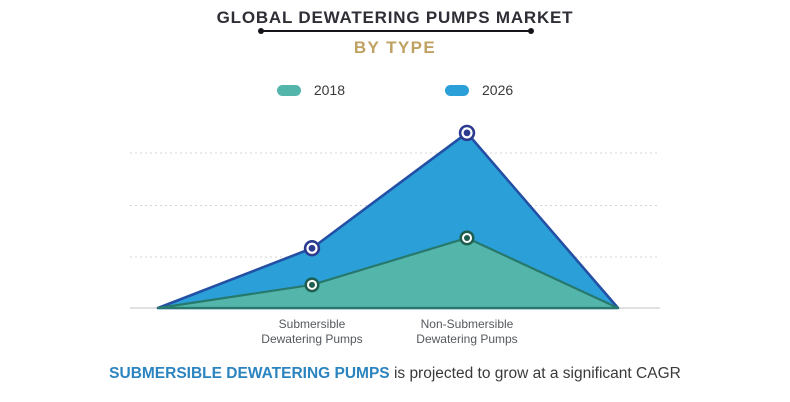 This screenshot has width=790, height=402. What do you see at coordinates (249, 373) in the screenshot?
I see `footer-highlight: SUBMERSIBLE DEWATERING PUMPS` at bounding box center [249, 373].